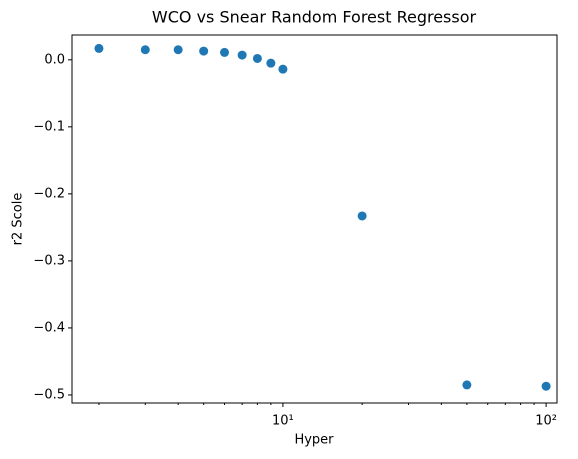  What do you see at coordinates (283, 421) in the screenshot?
I see `x-tick-label: 10¹` at bounding box center [283, 421].